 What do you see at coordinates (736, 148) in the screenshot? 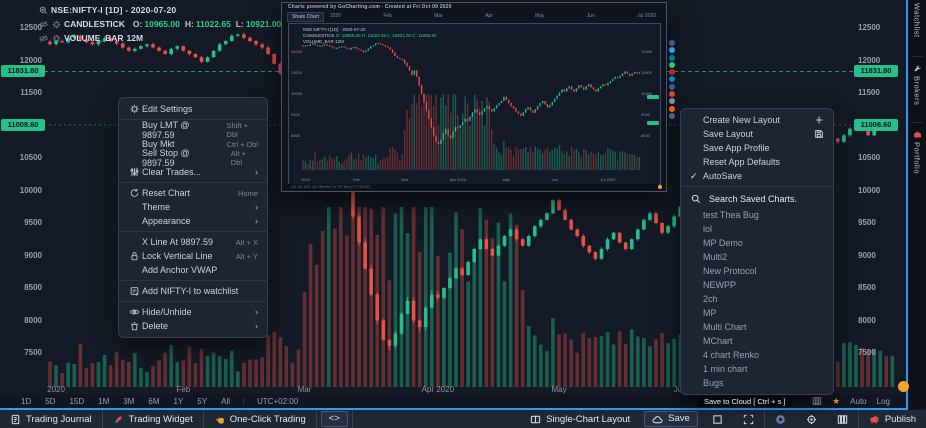
I see `layout-menu-item-save-app-profile: Save App Profile` at bounding box center [736, 148].